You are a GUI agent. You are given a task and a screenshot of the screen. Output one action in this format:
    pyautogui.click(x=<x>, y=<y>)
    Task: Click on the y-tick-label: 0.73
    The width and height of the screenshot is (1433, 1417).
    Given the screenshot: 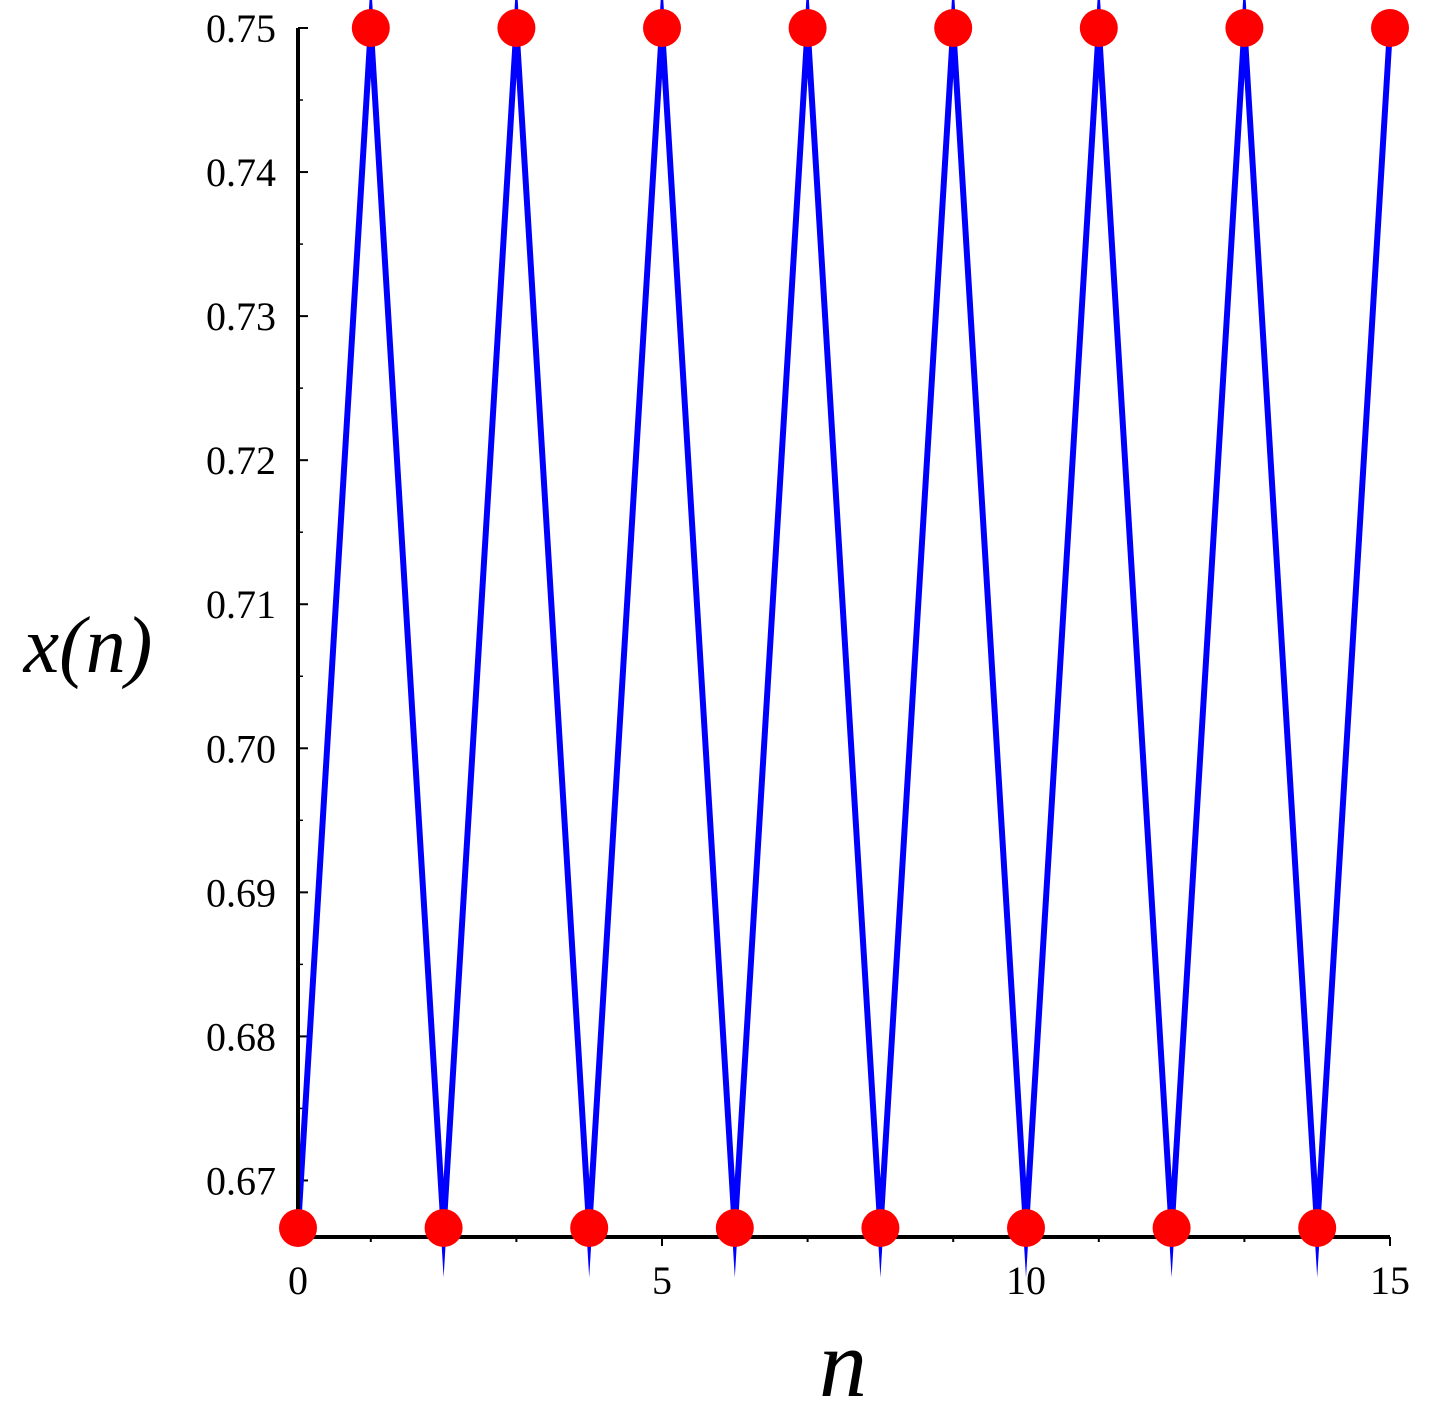 What is the action you would take?
    pyautogui.click(x=241, y=316)
    